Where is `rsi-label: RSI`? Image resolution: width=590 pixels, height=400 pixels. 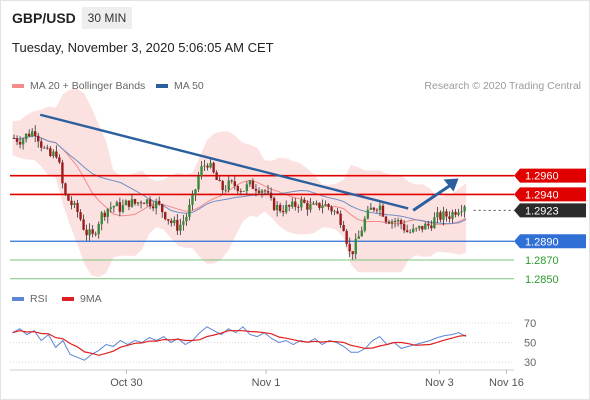
rsi-label: RSI is located at coordinates (39, 299).